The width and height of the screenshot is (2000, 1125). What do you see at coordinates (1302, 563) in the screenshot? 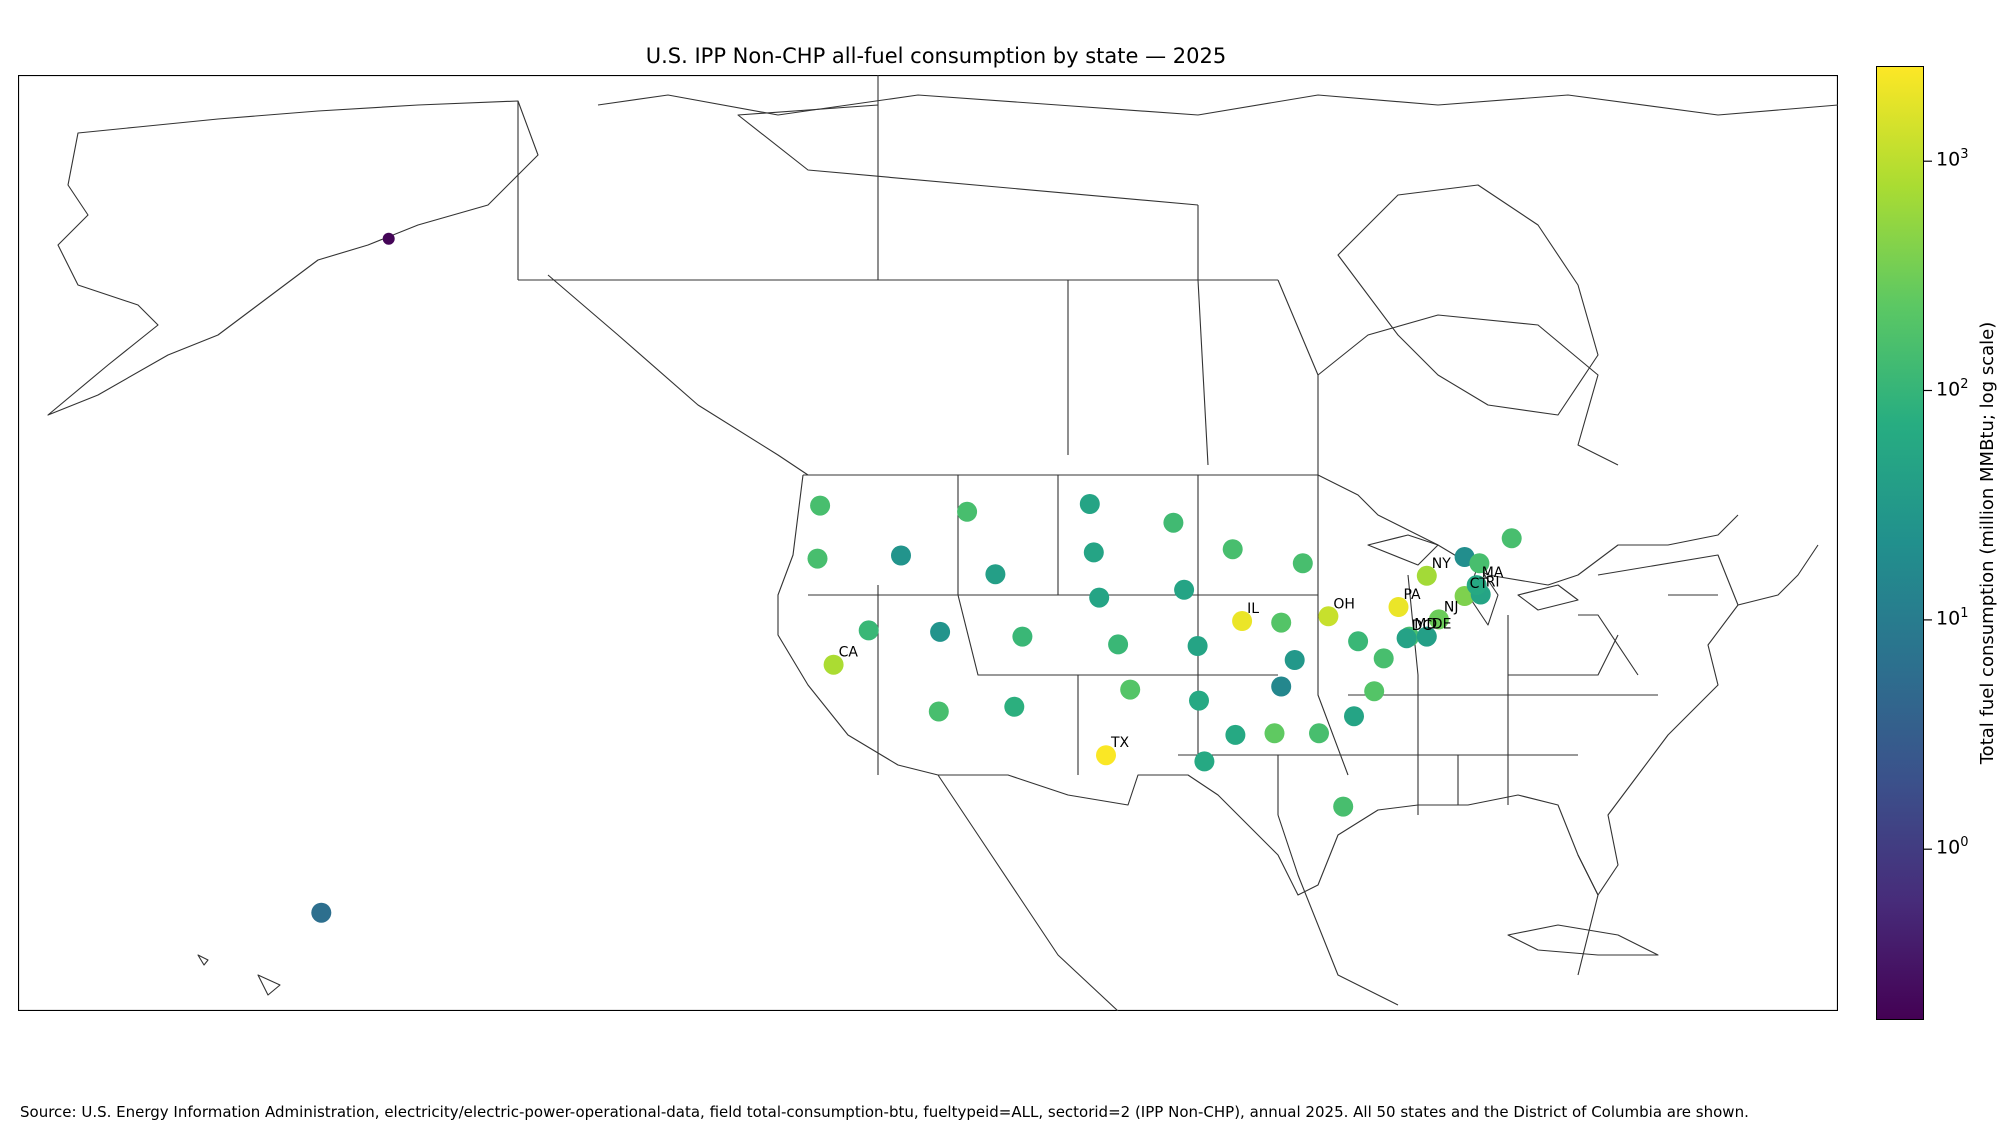
I see `point-mi` at bounding box center [1302, 563].